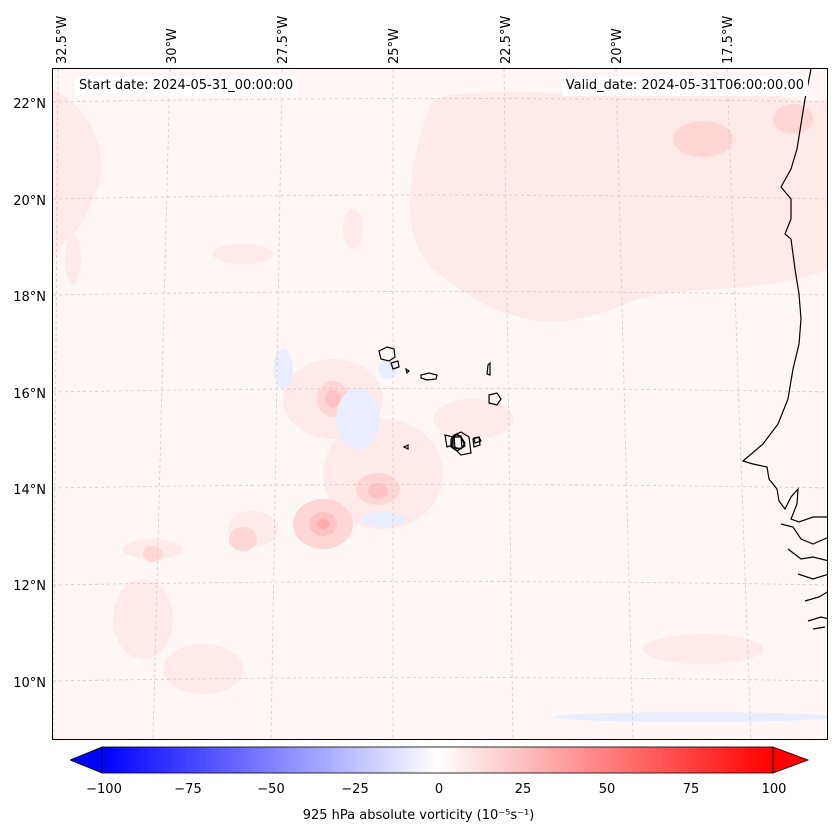  What do you see at coordinates (104, 789) in the screenshot?
I see `colorbar-tick-label: −100` at bounding box center [104, 789].